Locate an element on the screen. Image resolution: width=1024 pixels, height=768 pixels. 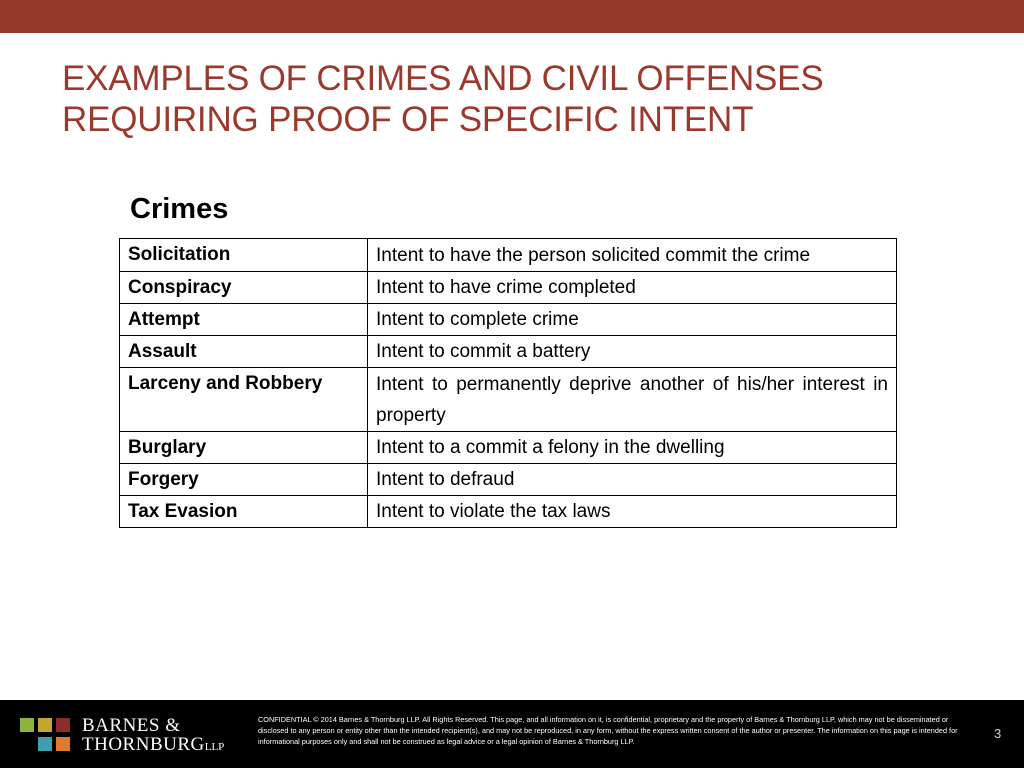
logo-square-maroon-icon is located at coordinates (63, 725).